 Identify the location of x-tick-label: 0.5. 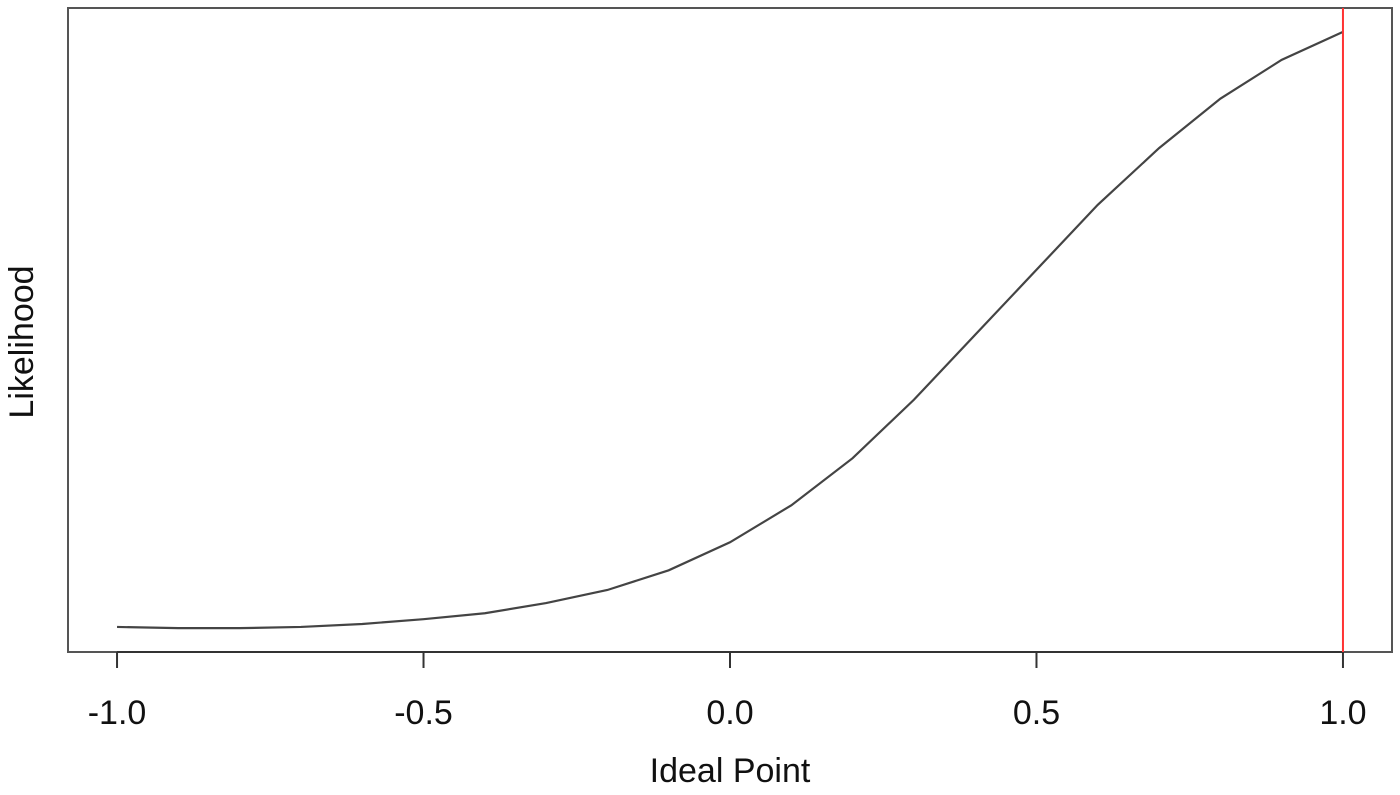
(1036, 713).